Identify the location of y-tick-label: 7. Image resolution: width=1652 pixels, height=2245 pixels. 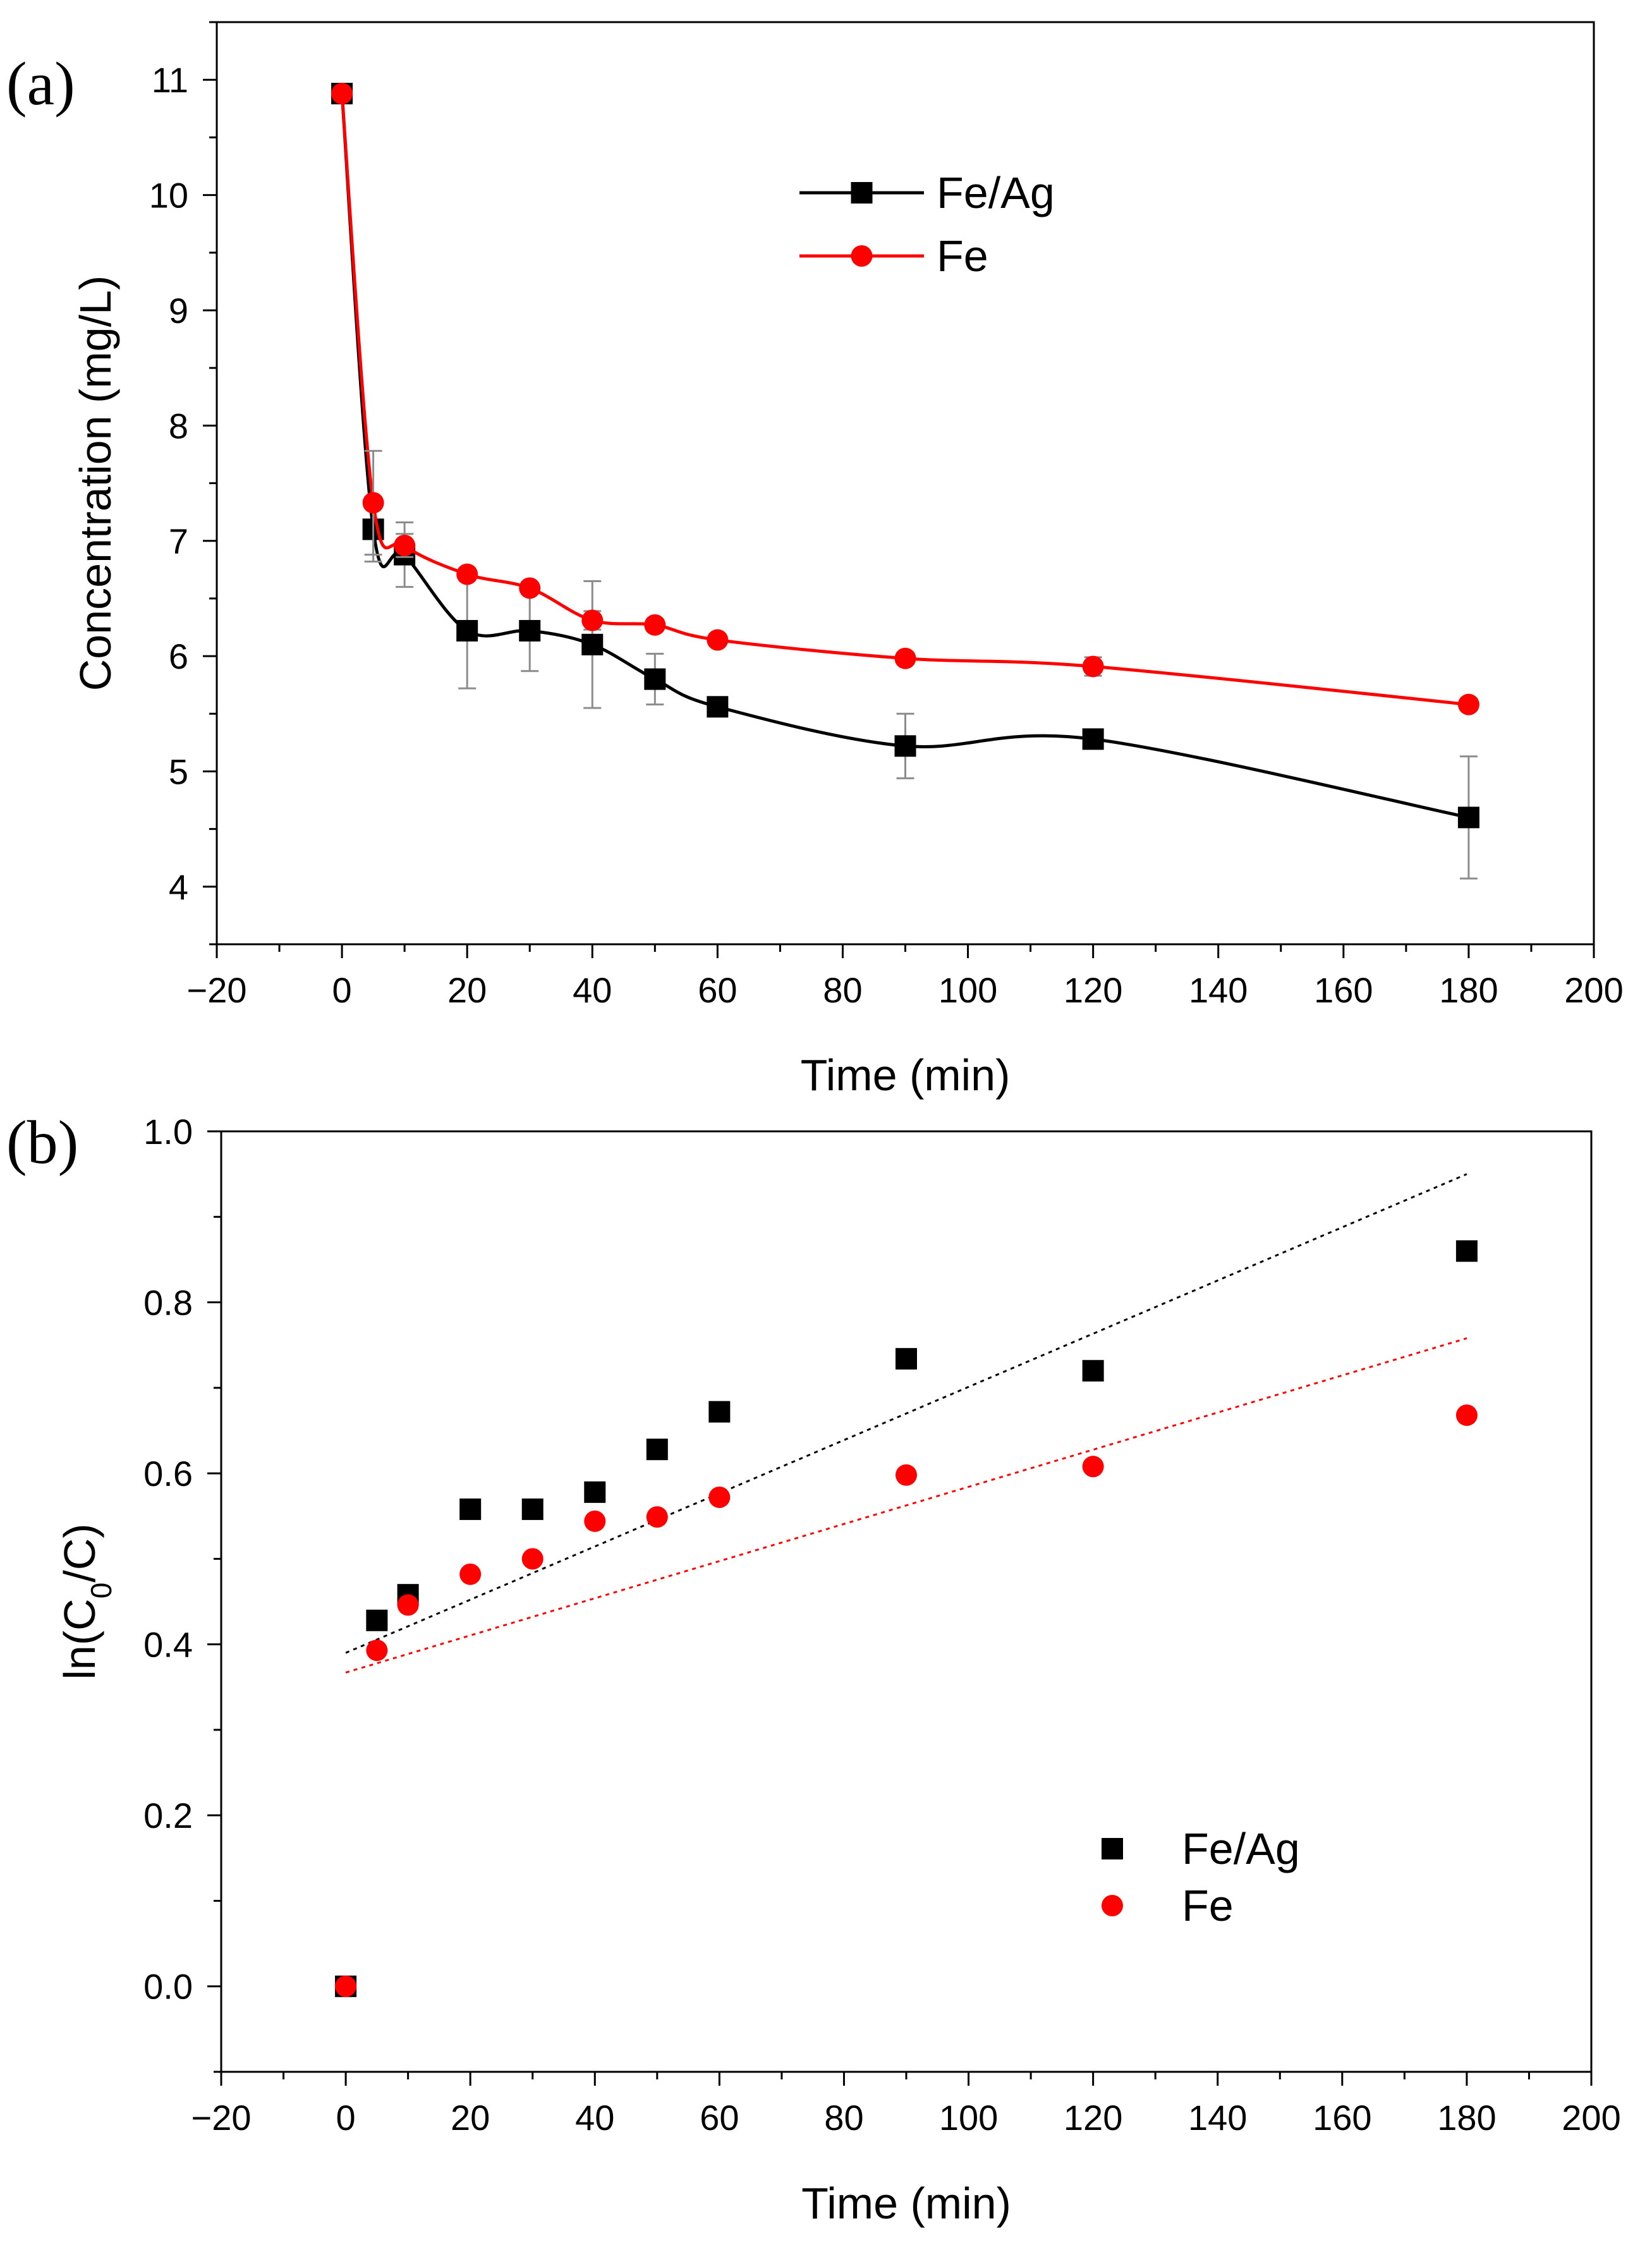
(178, 541).